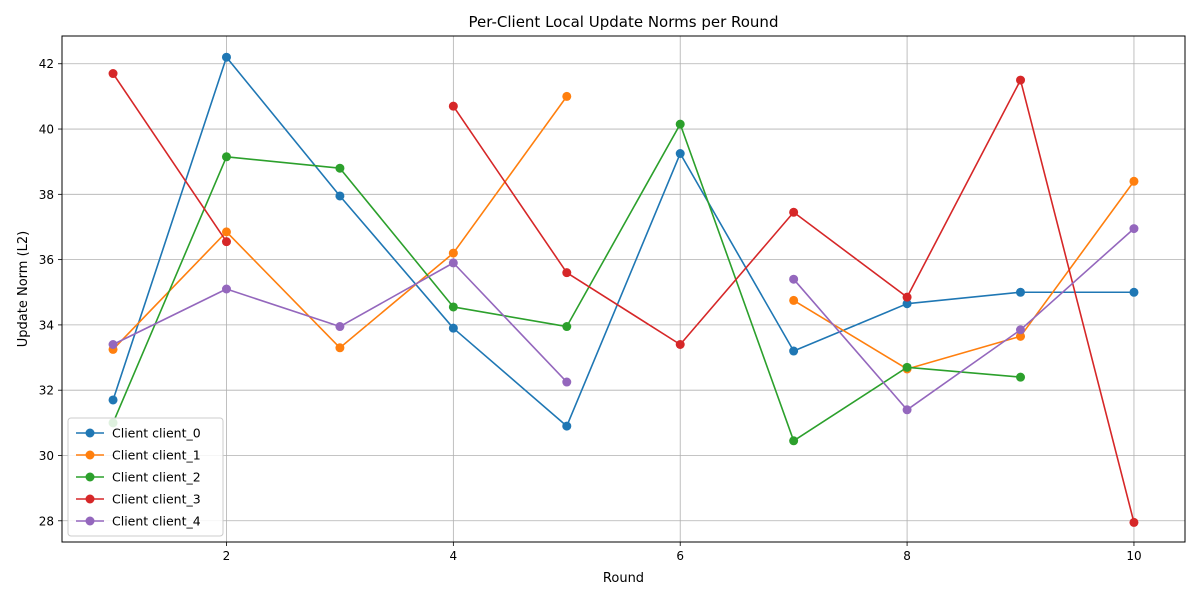 This screenshot has width=1200, height=600. Describe the element at coordinates (23, 289) in the screenshot. I see `y-axis-title: Update Norm (L2)` at that location.